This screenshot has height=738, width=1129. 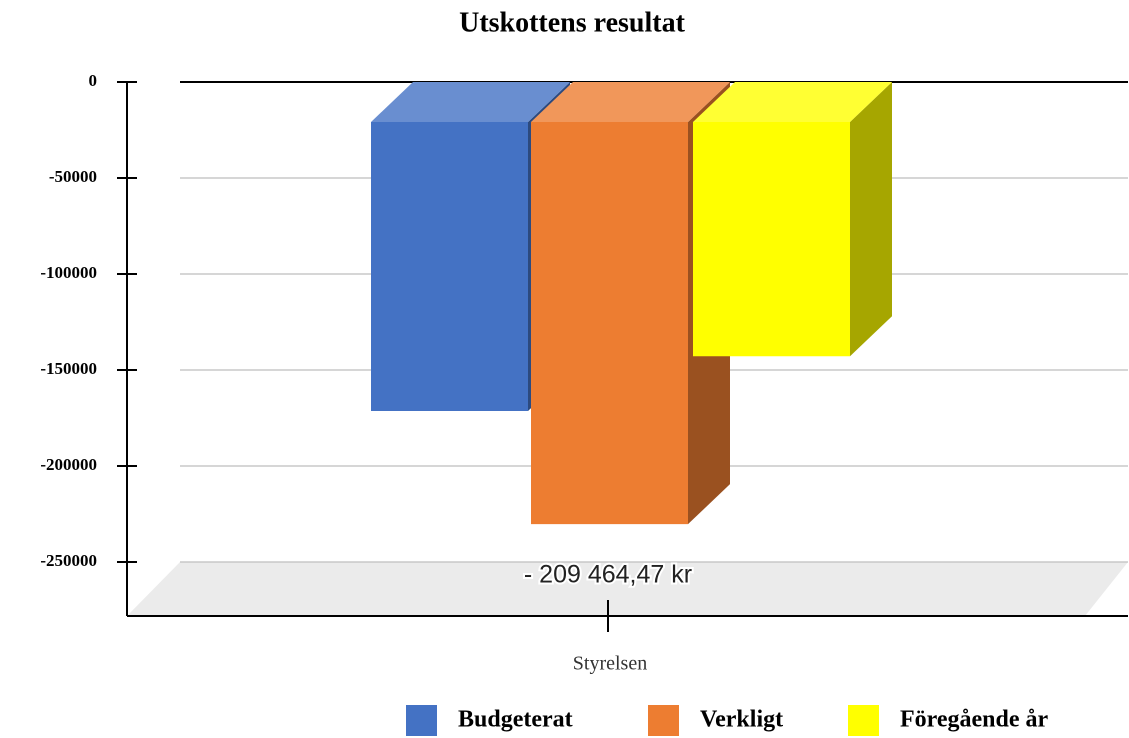 I want to click on x-tick-label: Styrelsen, so click(x=610, y=664).